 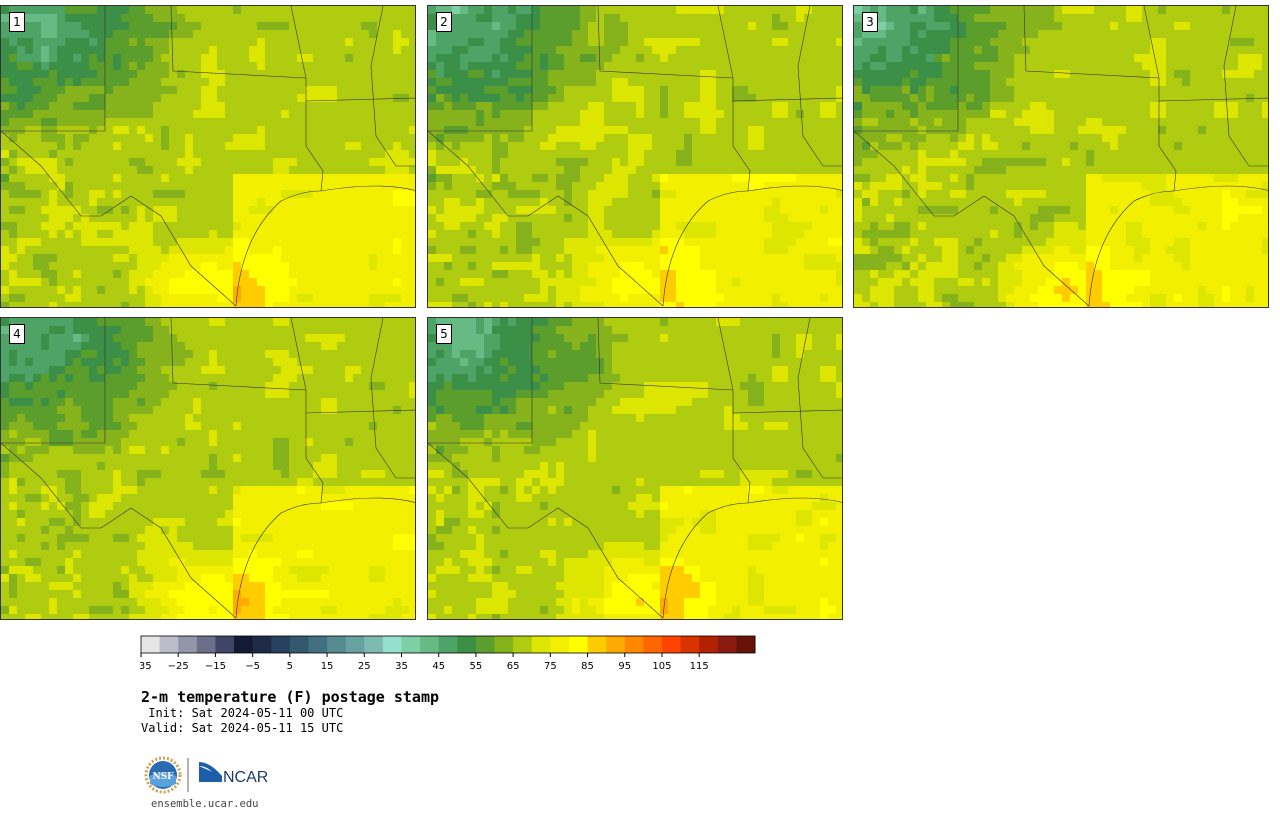 What do you see at coordinates (699, 666) in the screenshot?
I see `colorbar-tick-label: 115` at bounding box center [699, 666].